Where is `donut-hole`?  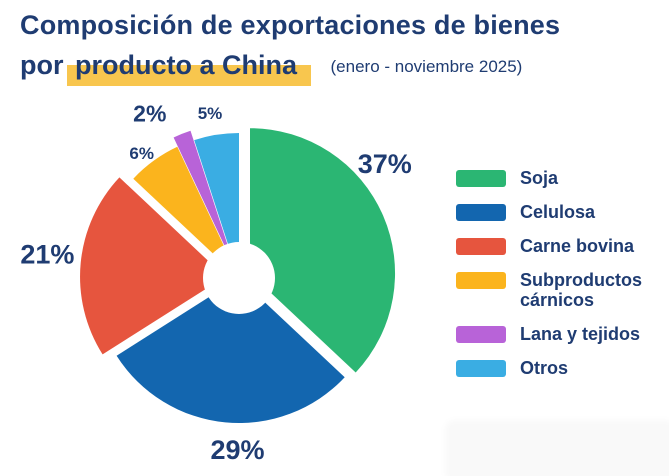
donut-hole is located at coordinates (239, 278).